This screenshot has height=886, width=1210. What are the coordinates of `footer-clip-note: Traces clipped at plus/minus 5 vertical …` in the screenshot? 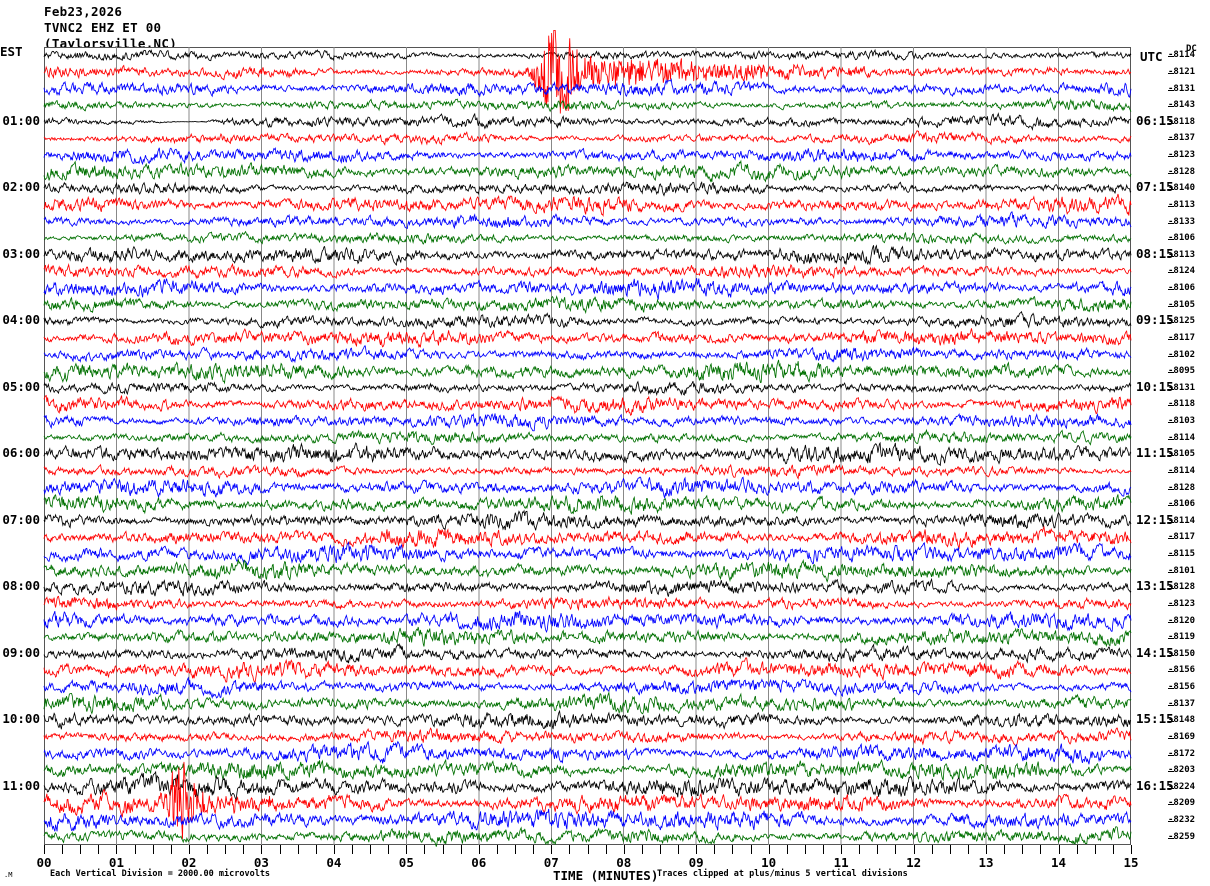 It's located at (782, 874).